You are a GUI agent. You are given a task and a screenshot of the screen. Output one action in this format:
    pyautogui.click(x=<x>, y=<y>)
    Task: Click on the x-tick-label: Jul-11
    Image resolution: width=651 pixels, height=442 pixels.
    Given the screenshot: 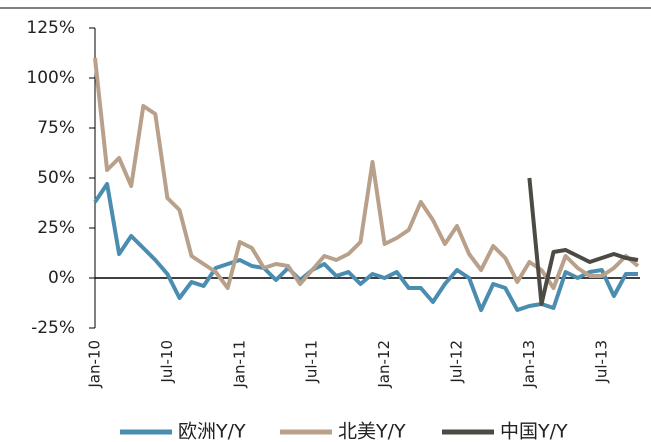 What is the action you would take?
    pyautogui.click(x=312, y=362)
    